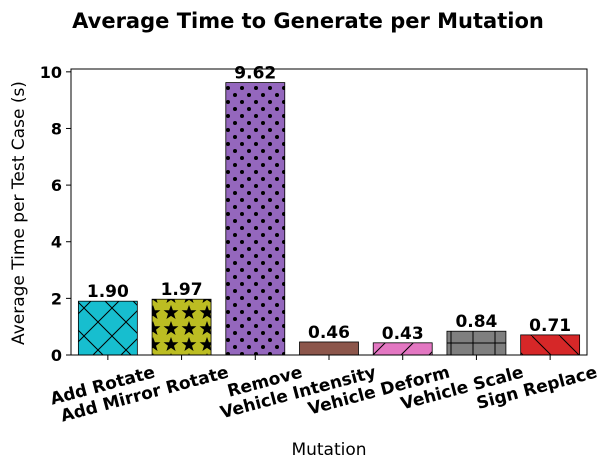  I want to click on bar-vehicle-scale, so click(476, 343).